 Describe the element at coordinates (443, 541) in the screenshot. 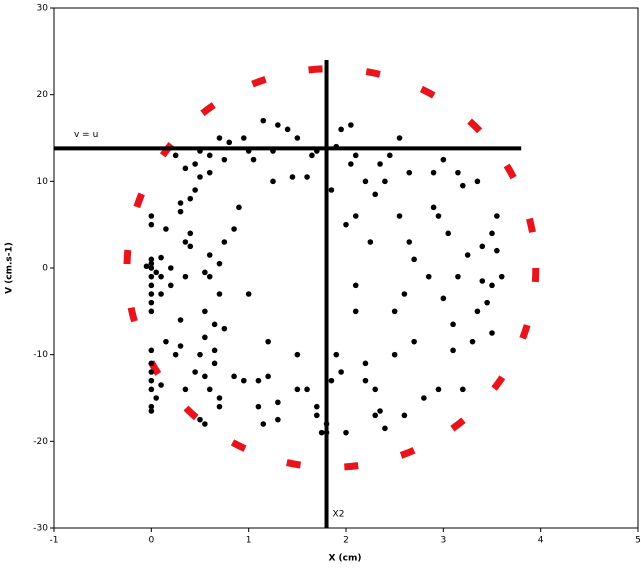

I see `x-tick-label: 3` at that location.